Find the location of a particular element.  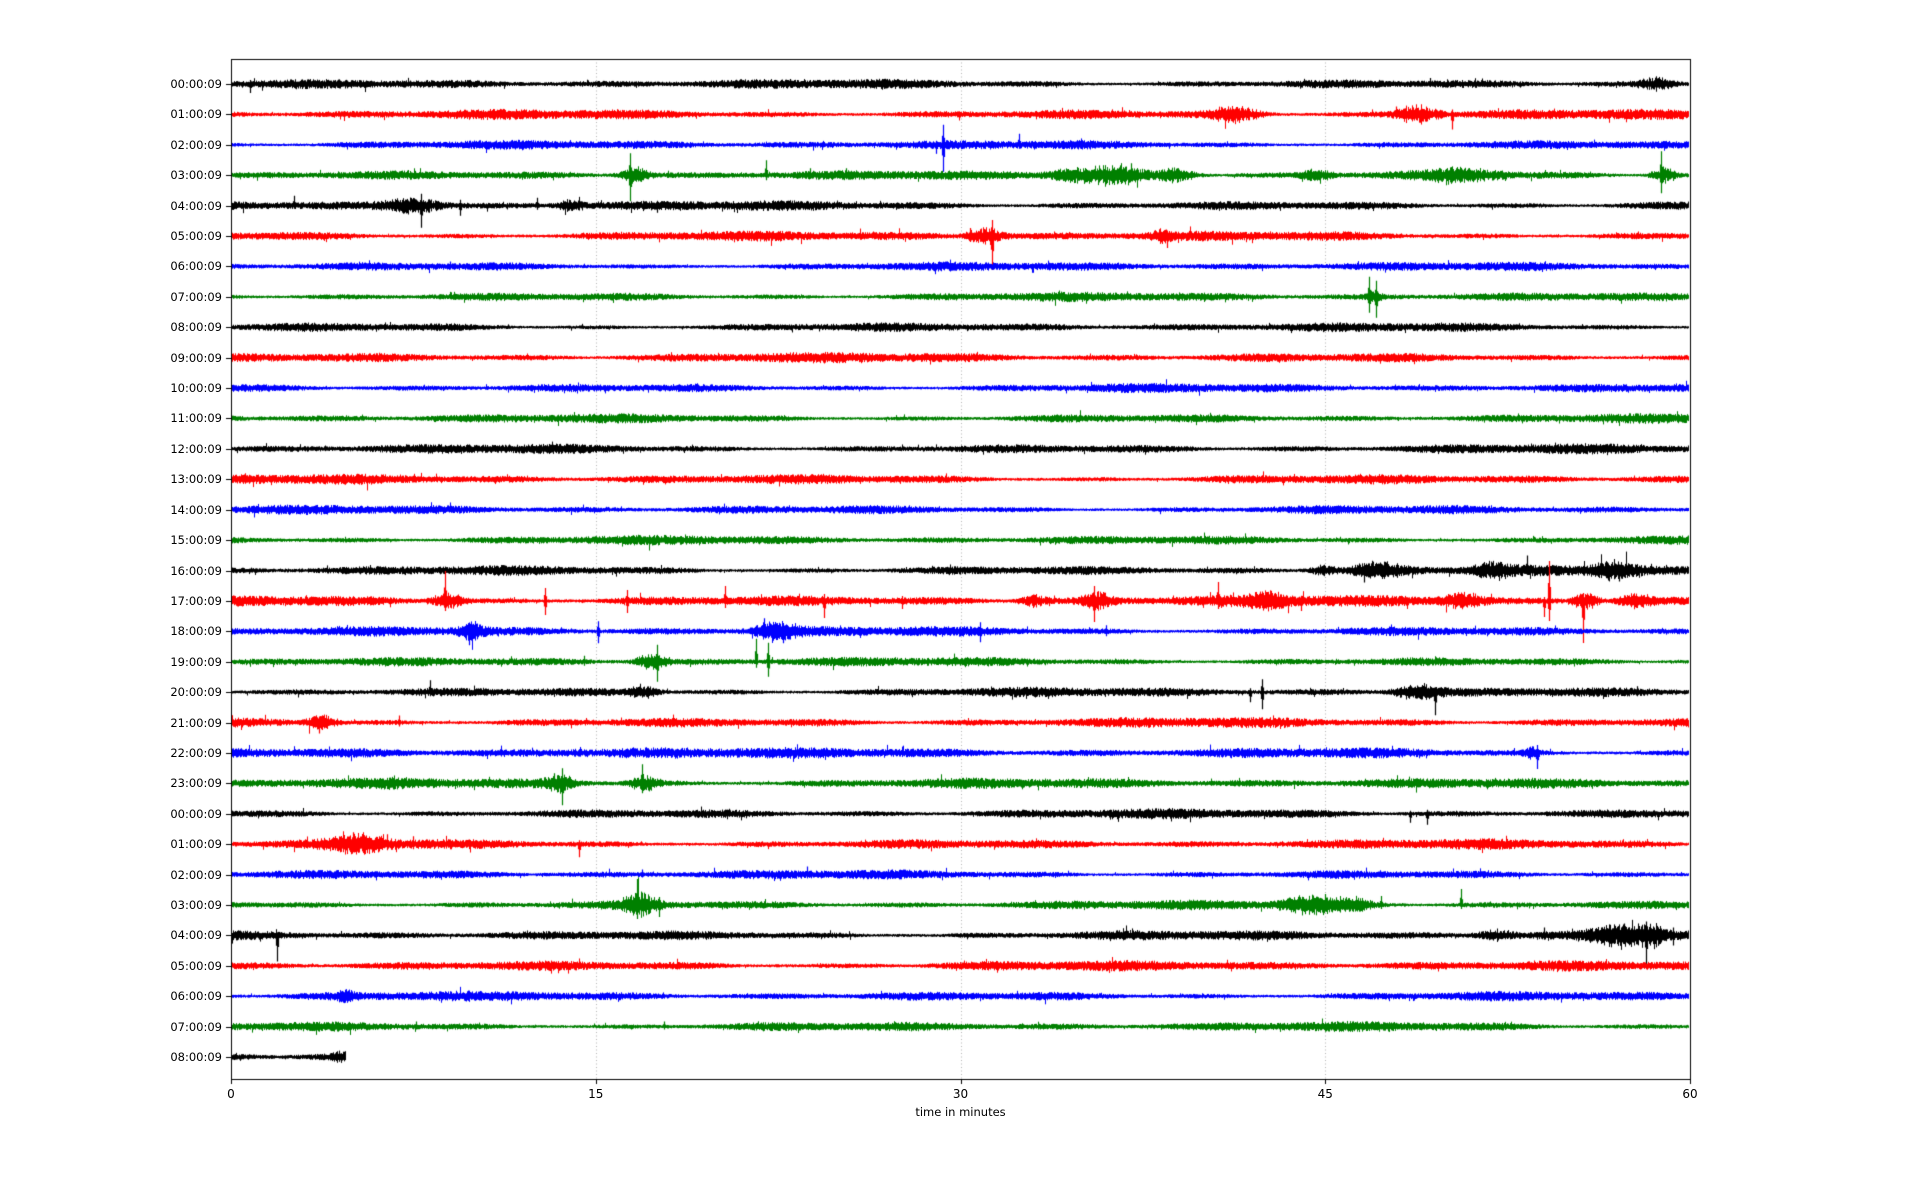

row-label: 18:00:09 is located at coordinates (196, 631).